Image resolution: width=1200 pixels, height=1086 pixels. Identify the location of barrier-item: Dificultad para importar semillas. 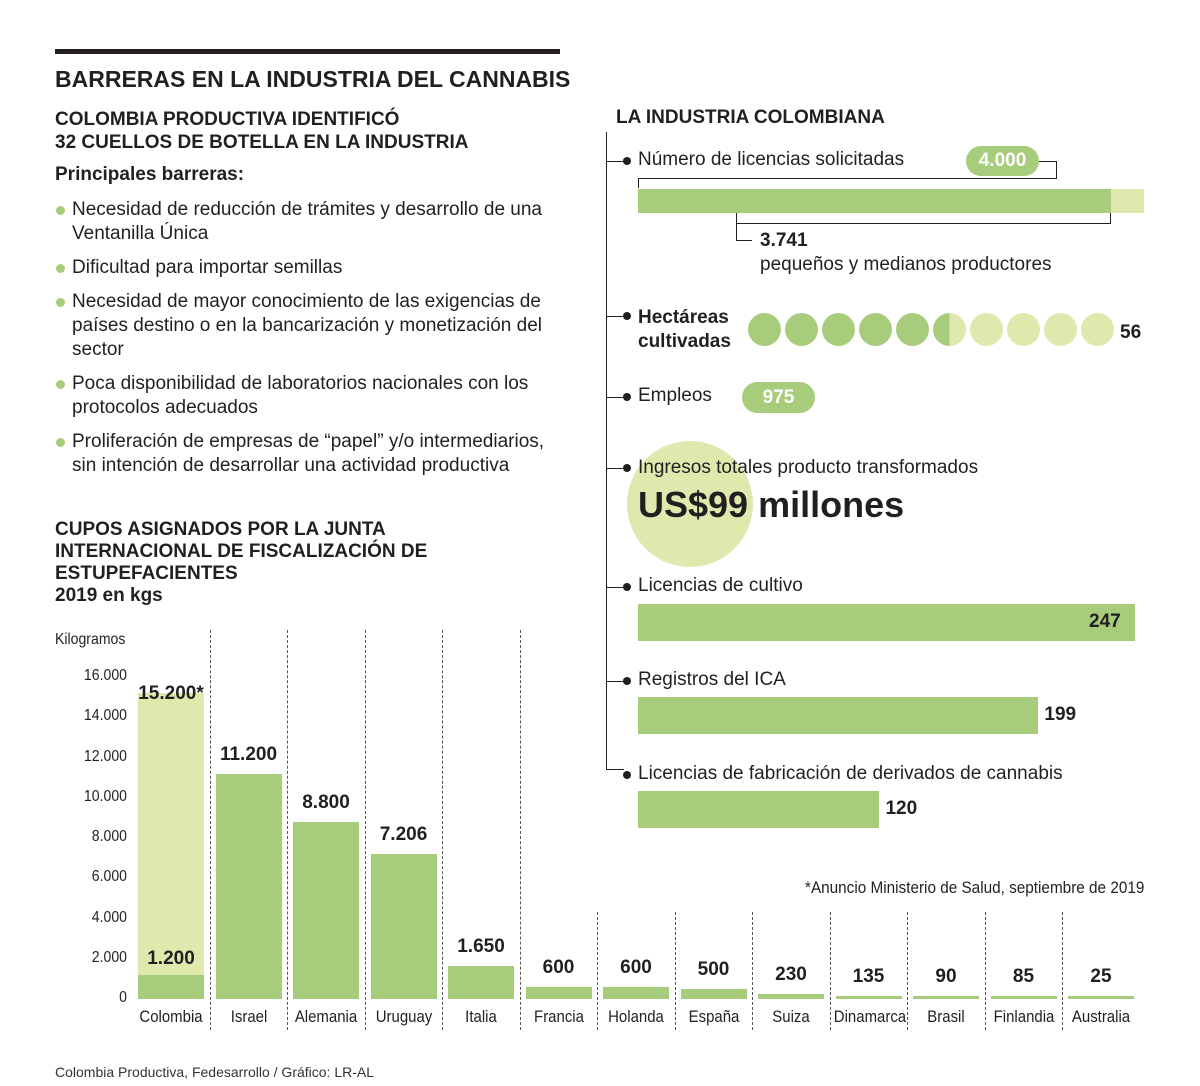
(310, 268).